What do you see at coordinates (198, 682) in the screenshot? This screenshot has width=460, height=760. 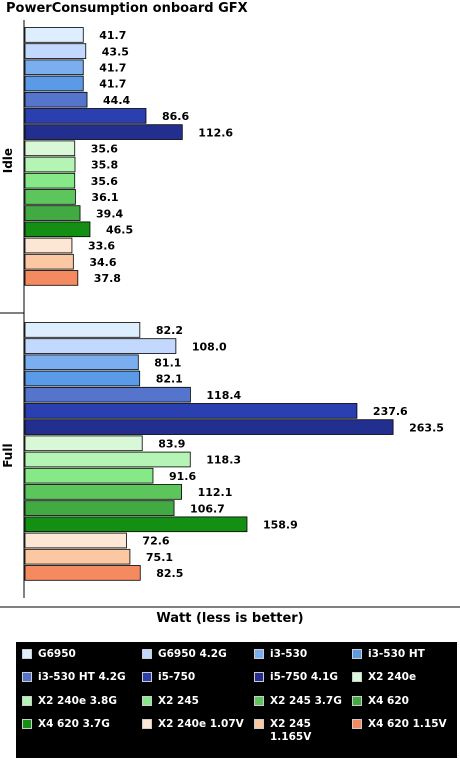 I see `legend-item: i5-750` at bounding box center [198, 682].